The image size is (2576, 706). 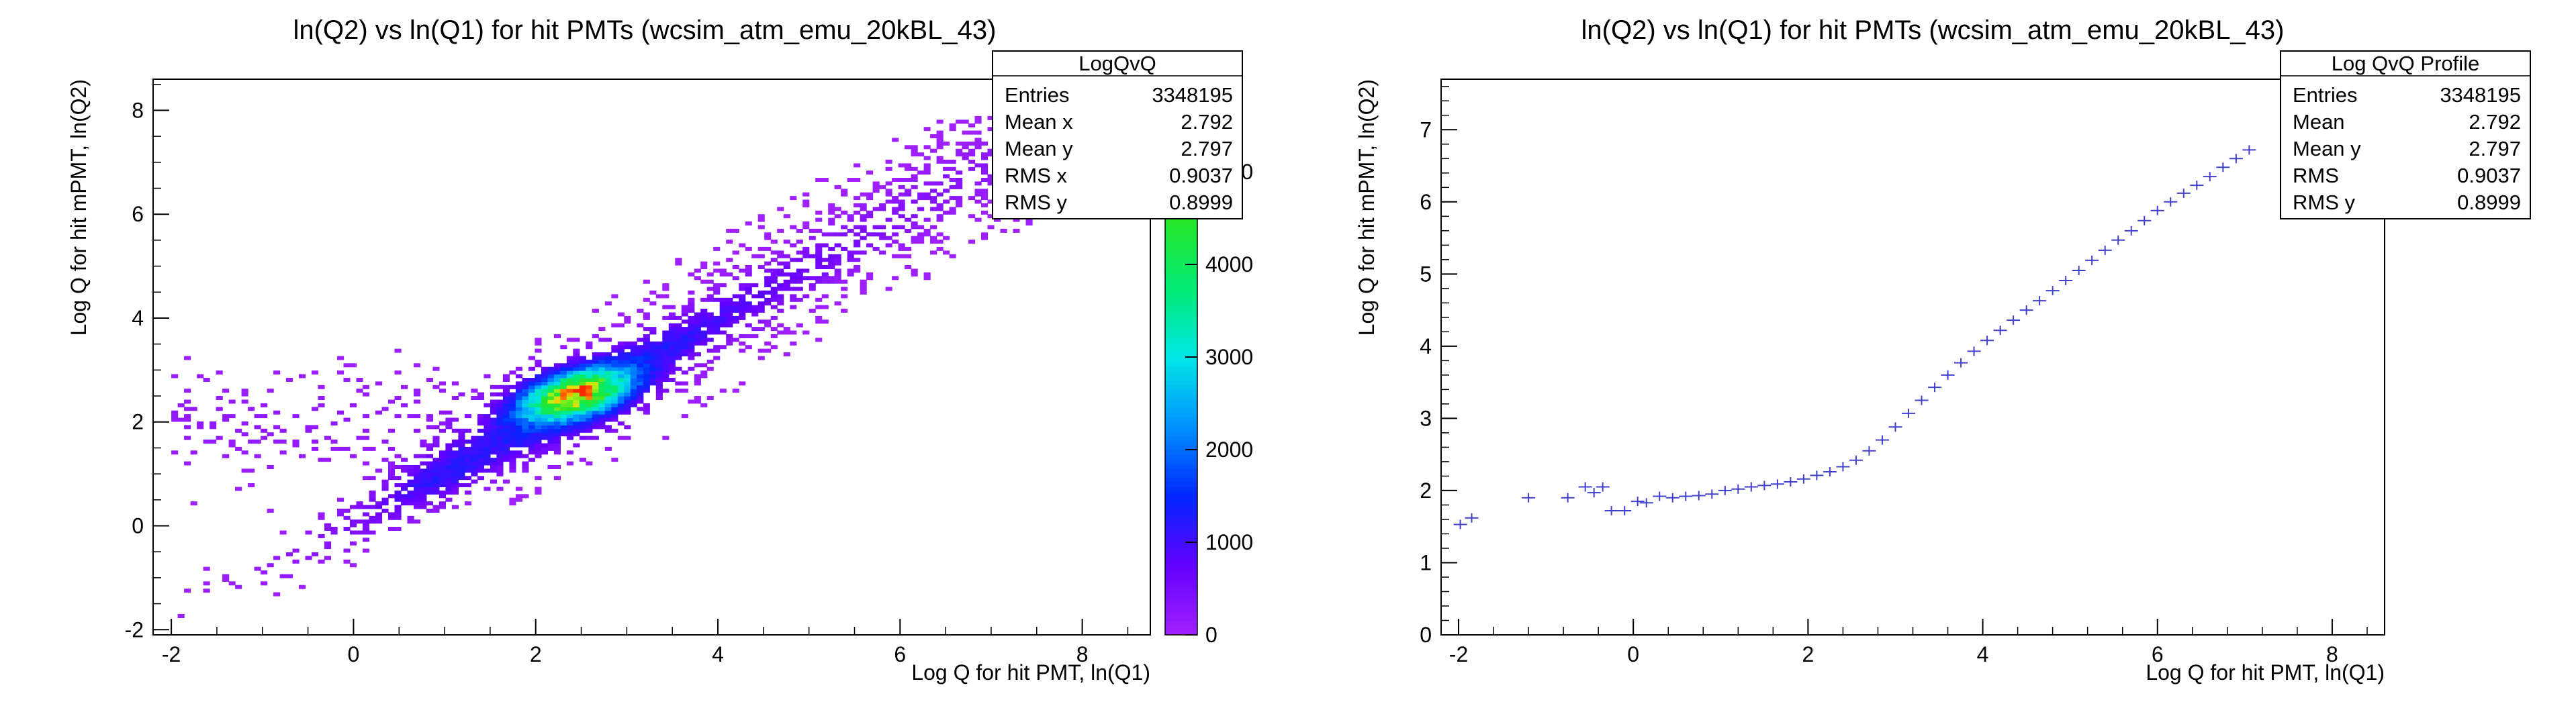 What do you see at coordinates (2000, 330) in the screenshot?
I see `profile-point` at bounding box center [2000, 330].